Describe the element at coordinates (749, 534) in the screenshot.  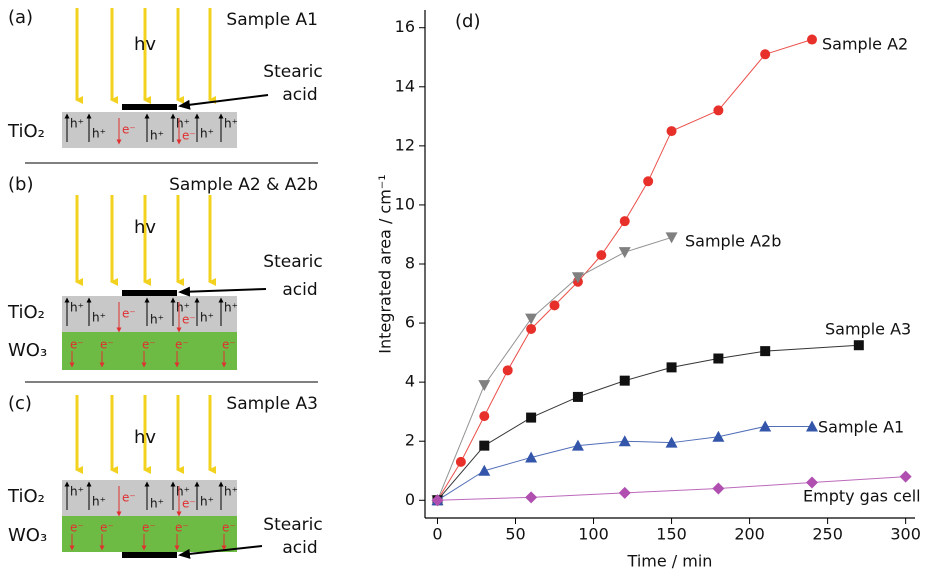
I see `x-tick-label: 200` at that location.